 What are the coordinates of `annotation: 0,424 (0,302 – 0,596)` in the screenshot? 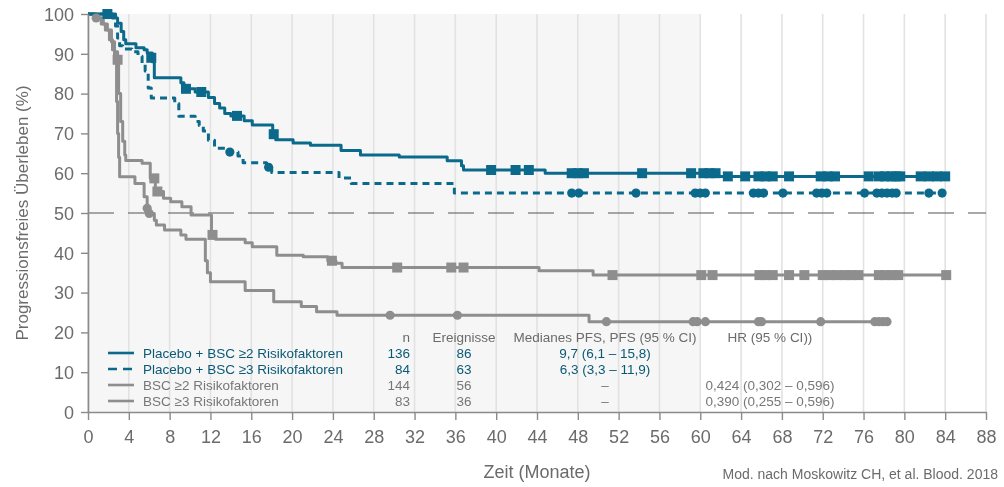 It's located at (770, 385).